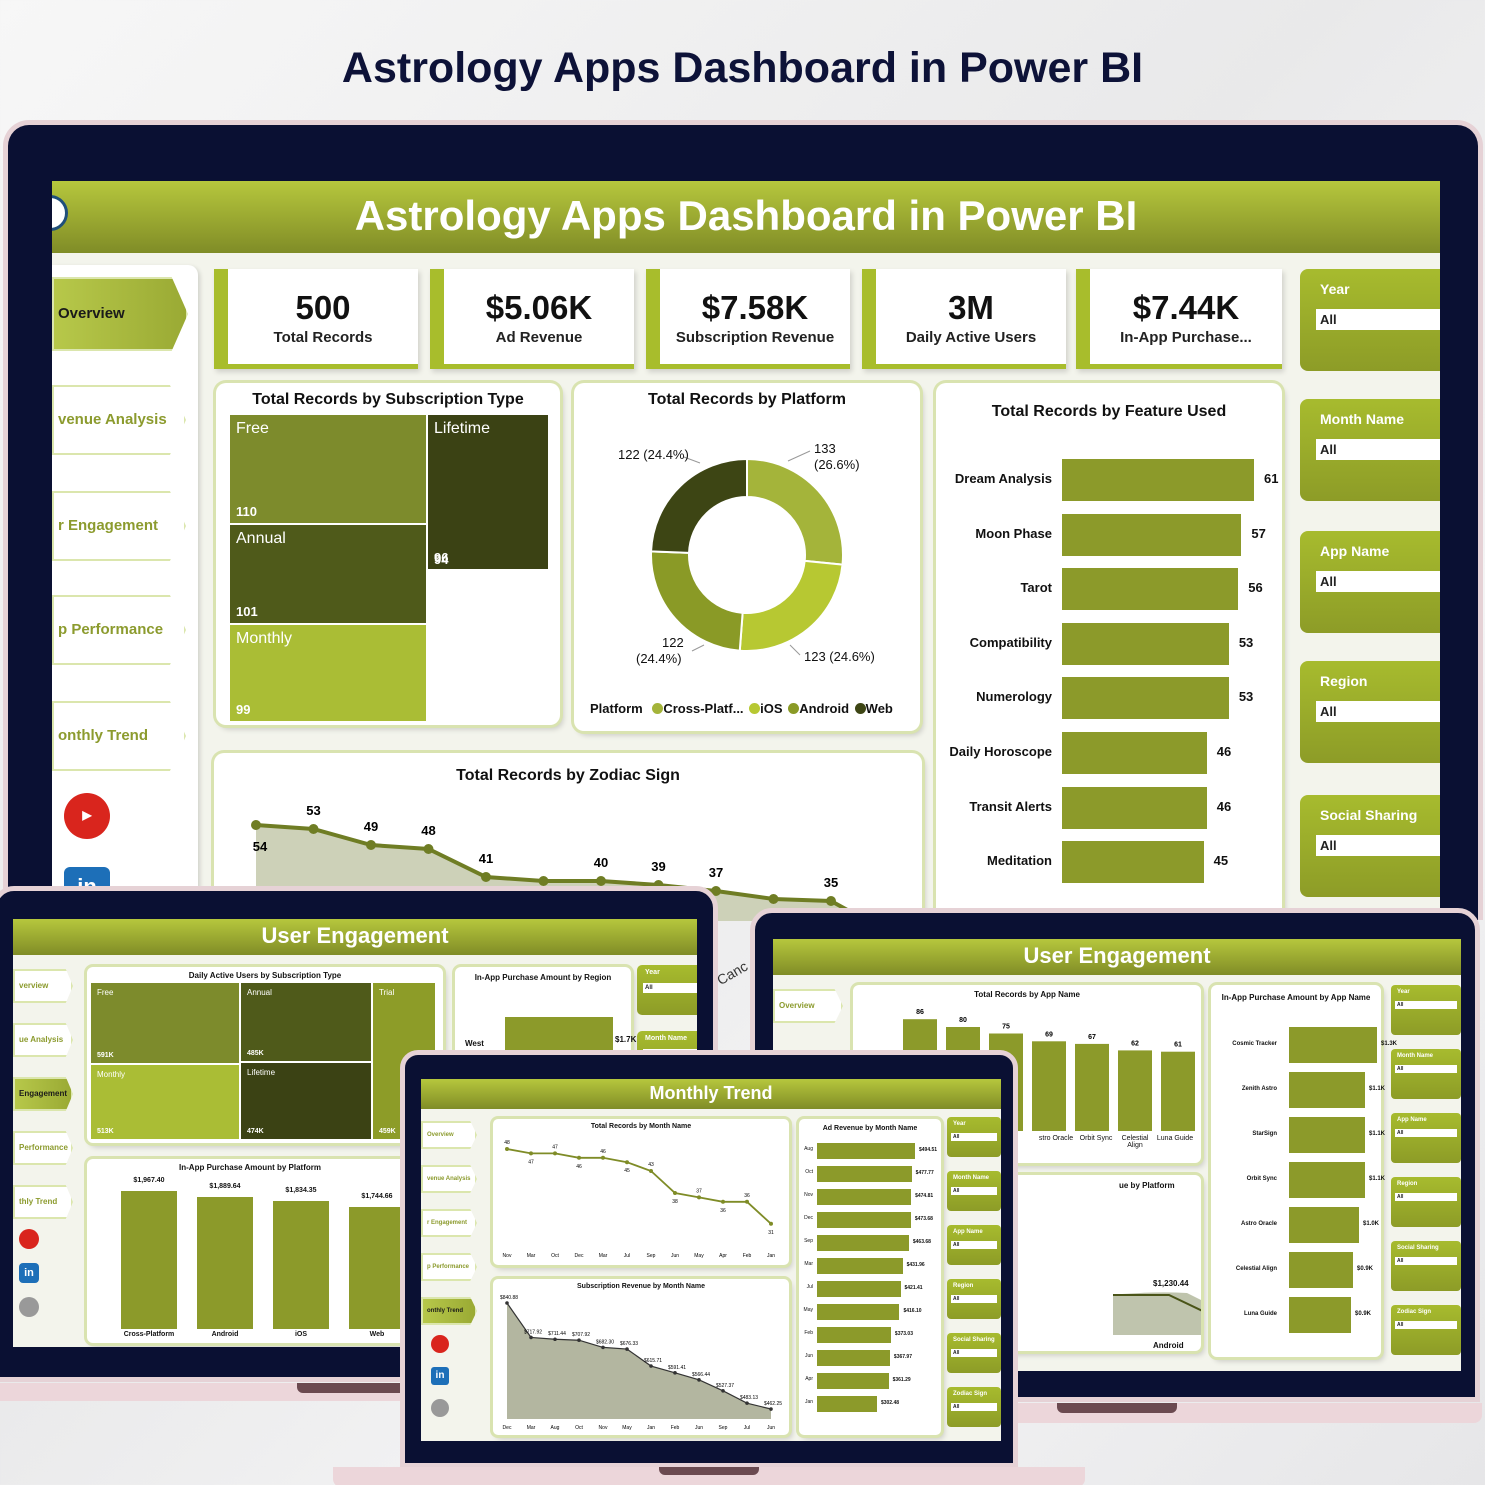 This screenshot has height=1485, width=1485. What do you see at coordinates (43, 1094) in the screenshot?
I see `left-nav-item: Engagement` at bounding box center [43, 1094].